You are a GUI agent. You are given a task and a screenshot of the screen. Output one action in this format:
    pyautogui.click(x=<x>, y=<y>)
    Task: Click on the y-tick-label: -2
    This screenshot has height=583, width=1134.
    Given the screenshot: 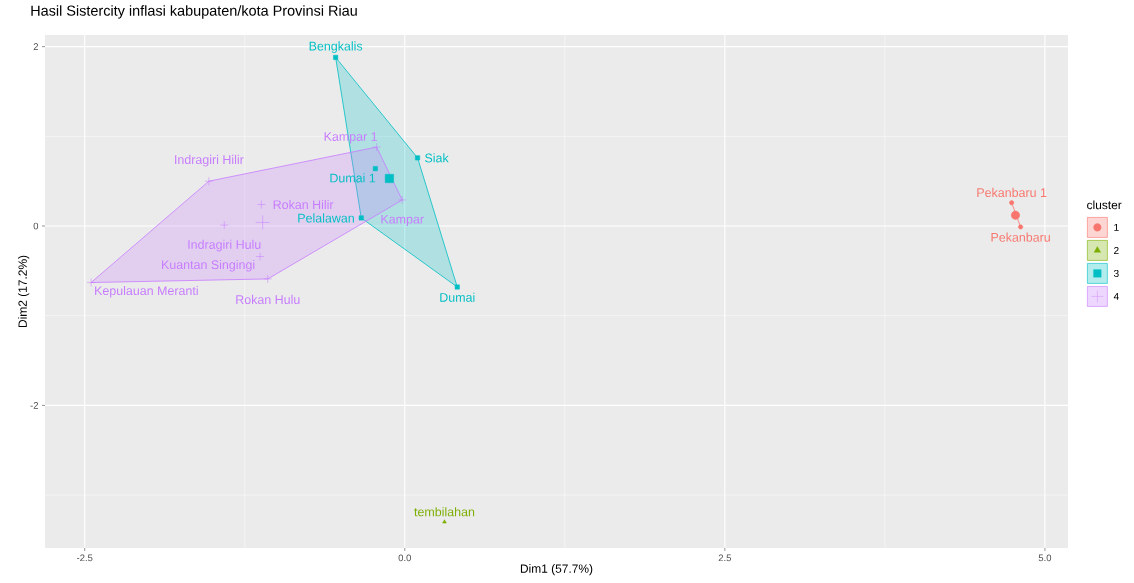 What is the action you would take?
    pyautogui.click(x=34, y=405)
    